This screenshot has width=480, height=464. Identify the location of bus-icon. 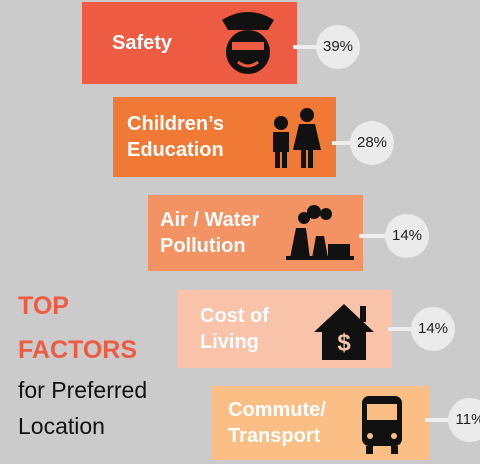
(382, 425).